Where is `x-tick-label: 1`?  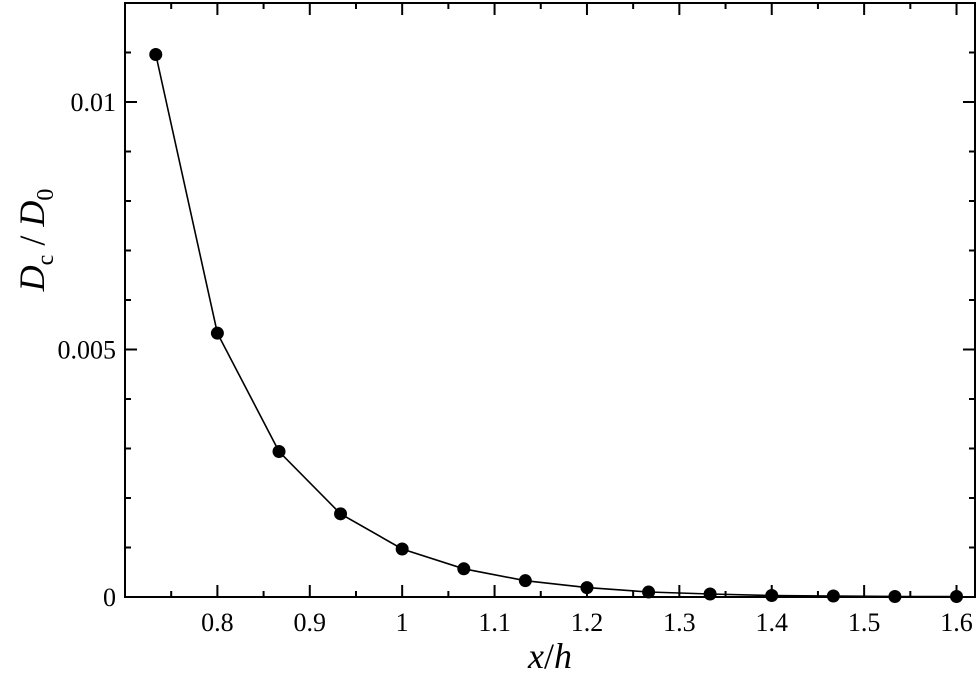 x-tick-label: 1 is located at coordinates (402, 622).